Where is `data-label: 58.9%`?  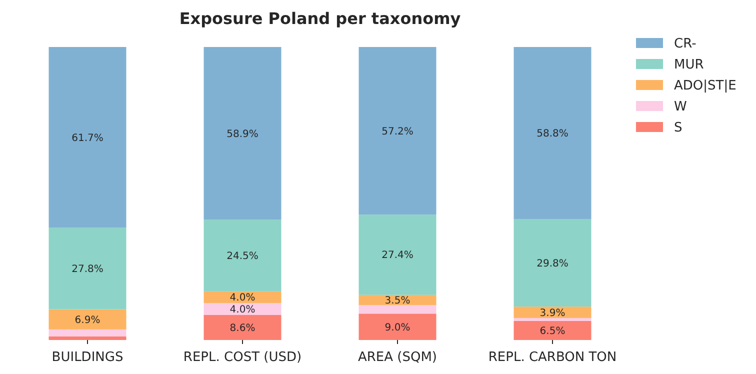 data-label: 58.9% is located at coordinates (242, 134).